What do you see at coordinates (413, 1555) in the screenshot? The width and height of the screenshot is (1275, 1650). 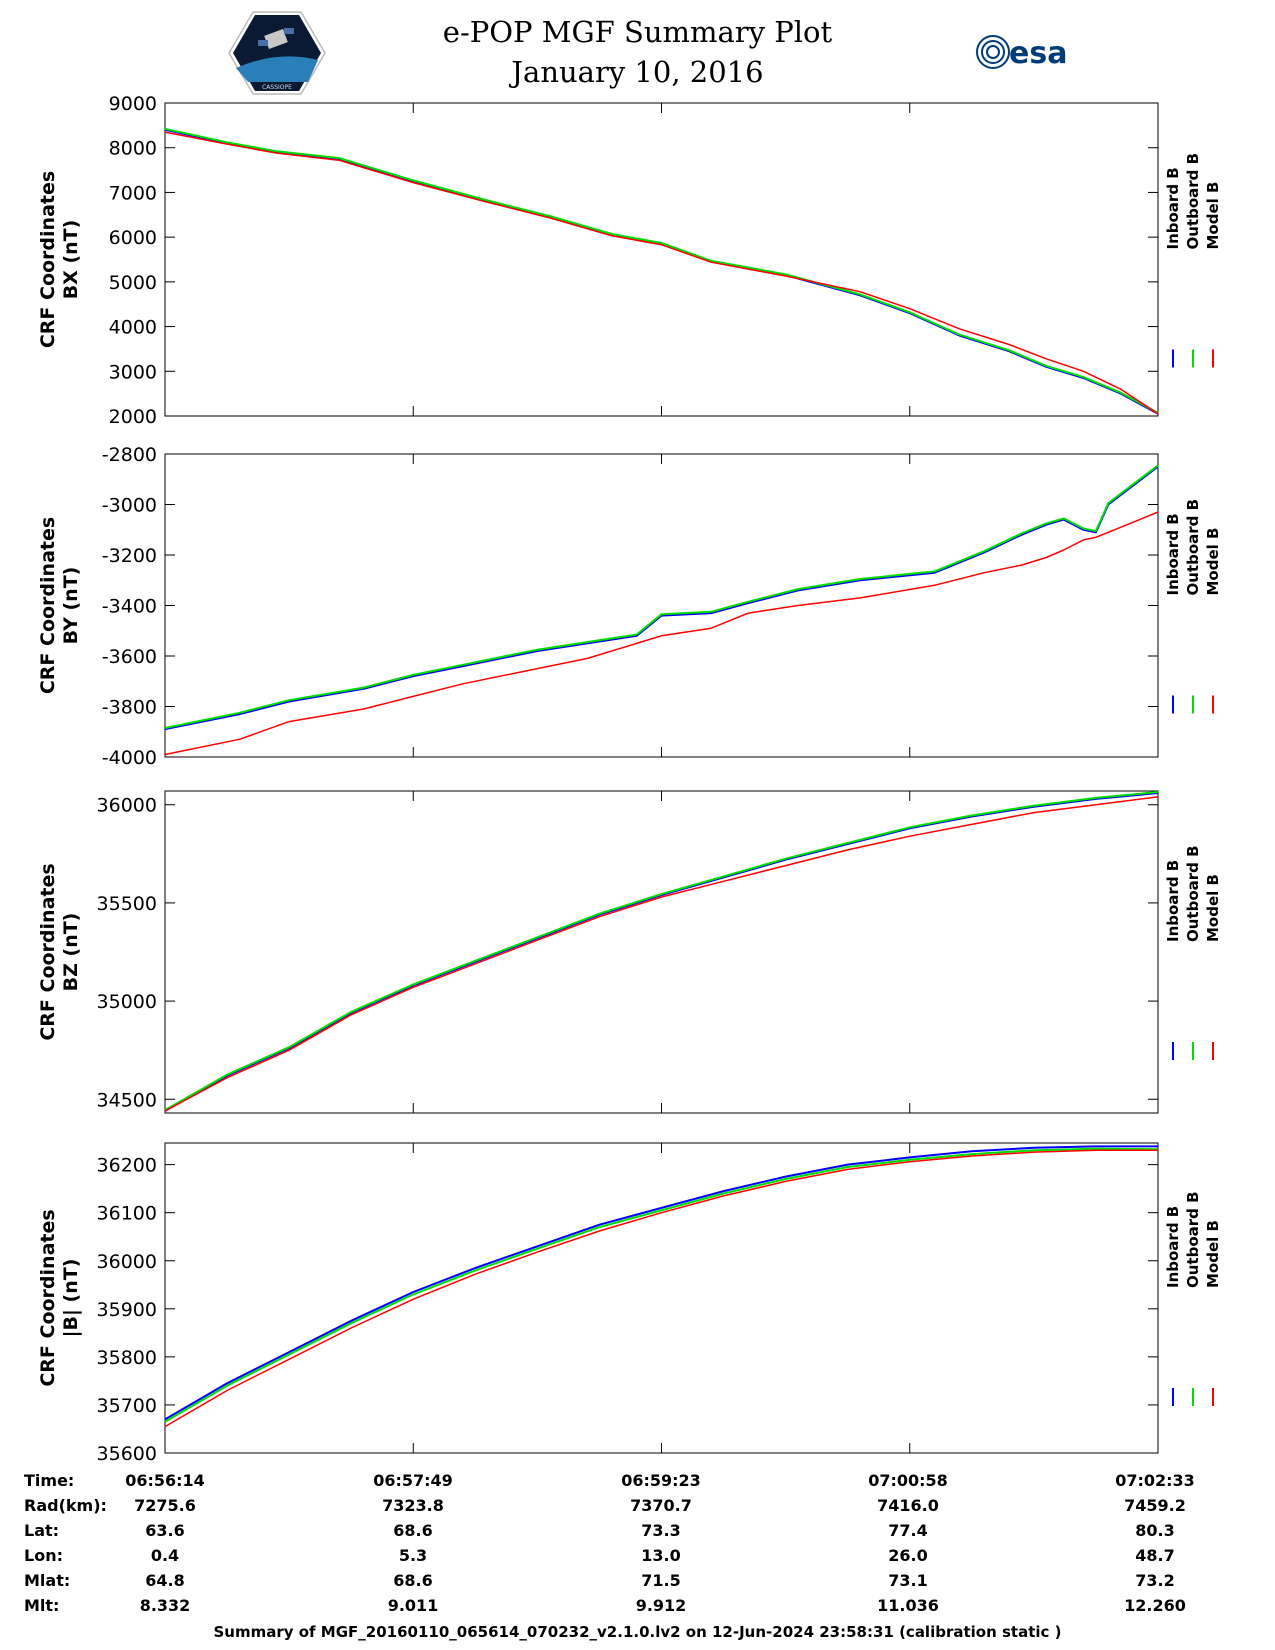 I see `ephem-lon: 5.3` at bounding box center [413, 1555].